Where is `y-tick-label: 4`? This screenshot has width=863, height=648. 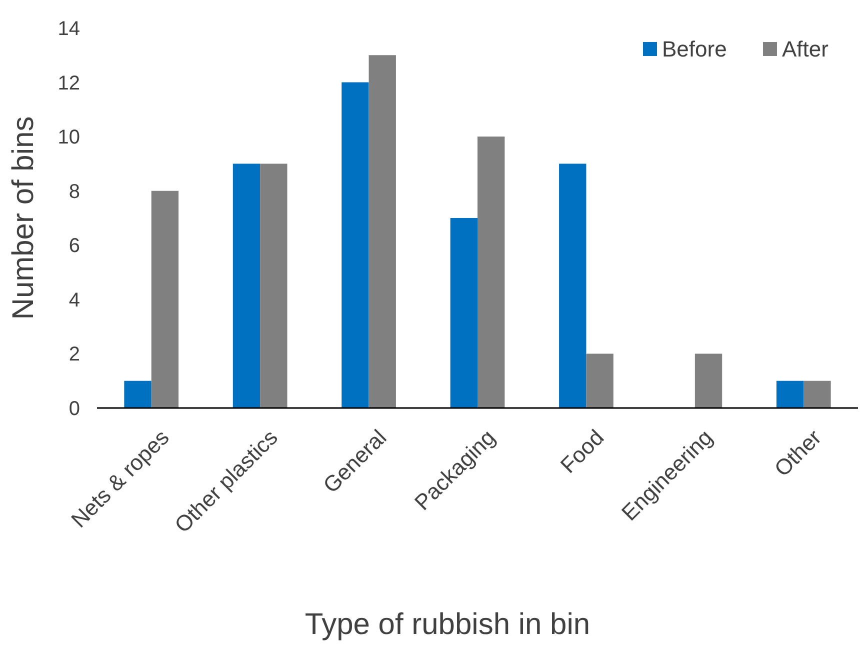 y-tick-label: 4 is located at coordinates (74, 300).